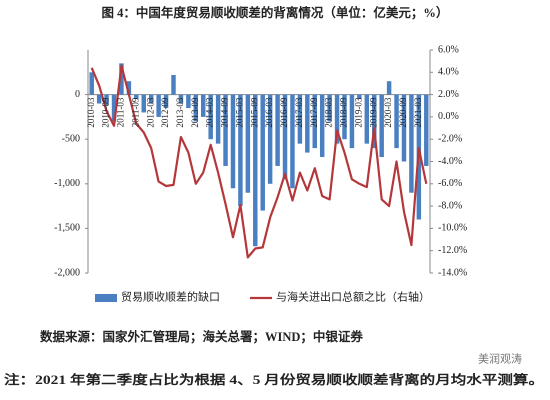 This screenshot has height=400, width=550. Describe the element at coordinates (91, 112) in the screenshot. I see `x-tick-label: 2010-03` at that location.